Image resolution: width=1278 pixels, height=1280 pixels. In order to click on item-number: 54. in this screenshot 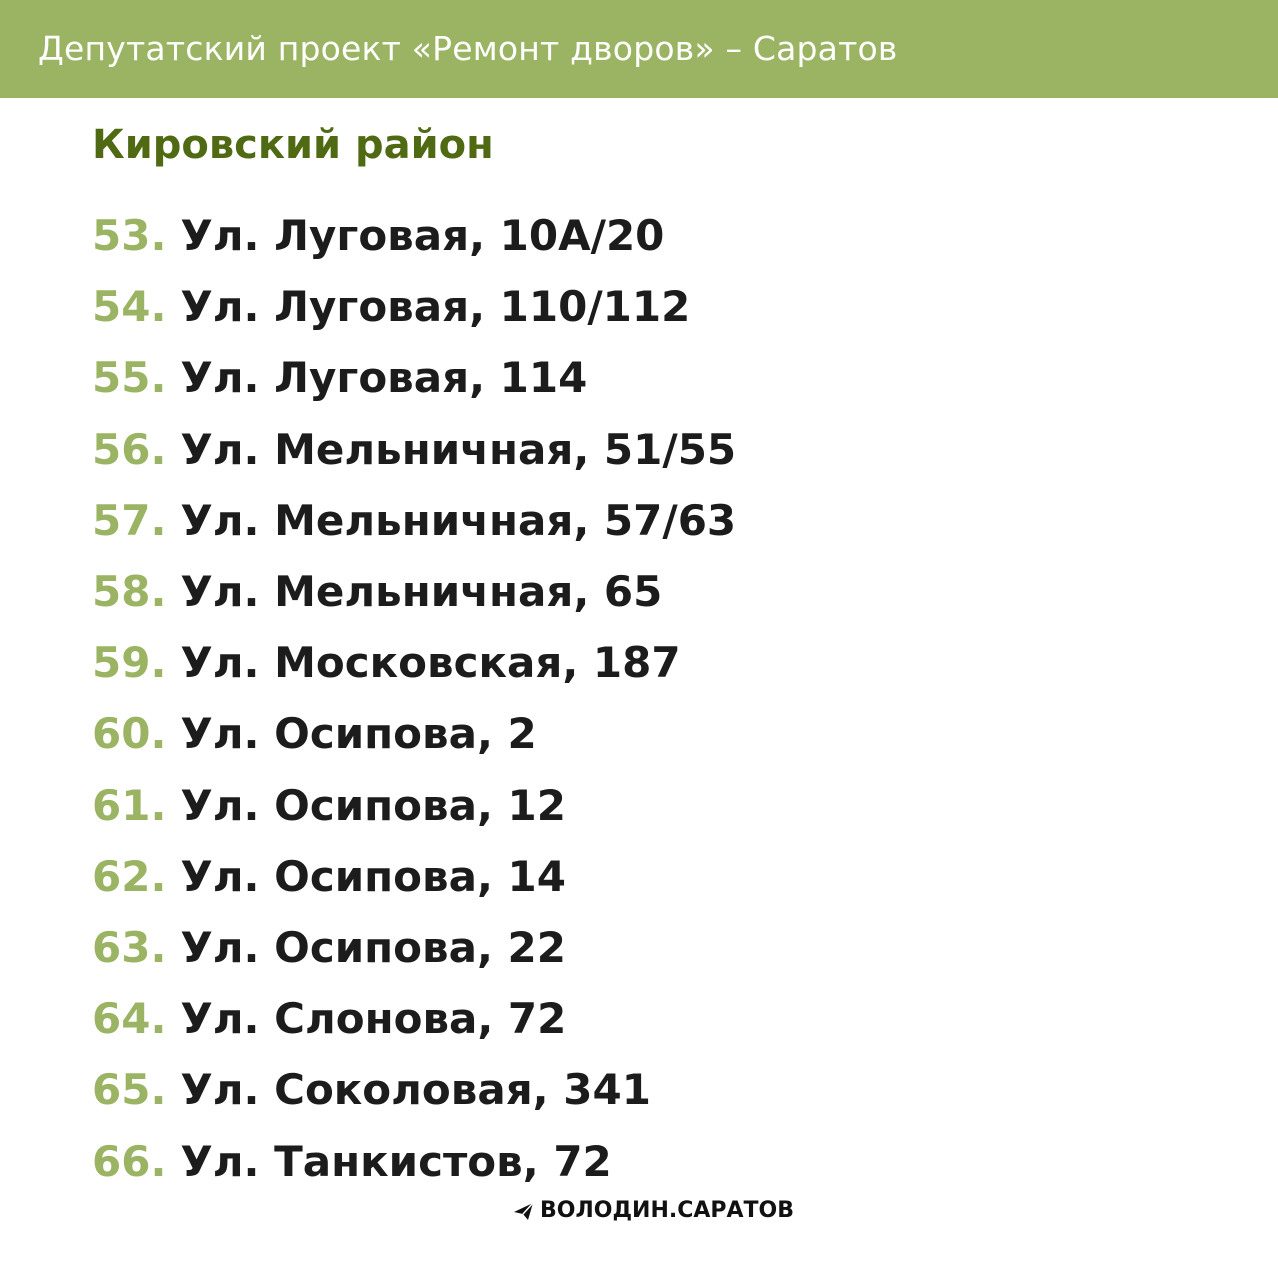, I will do `click(129, 307)`.